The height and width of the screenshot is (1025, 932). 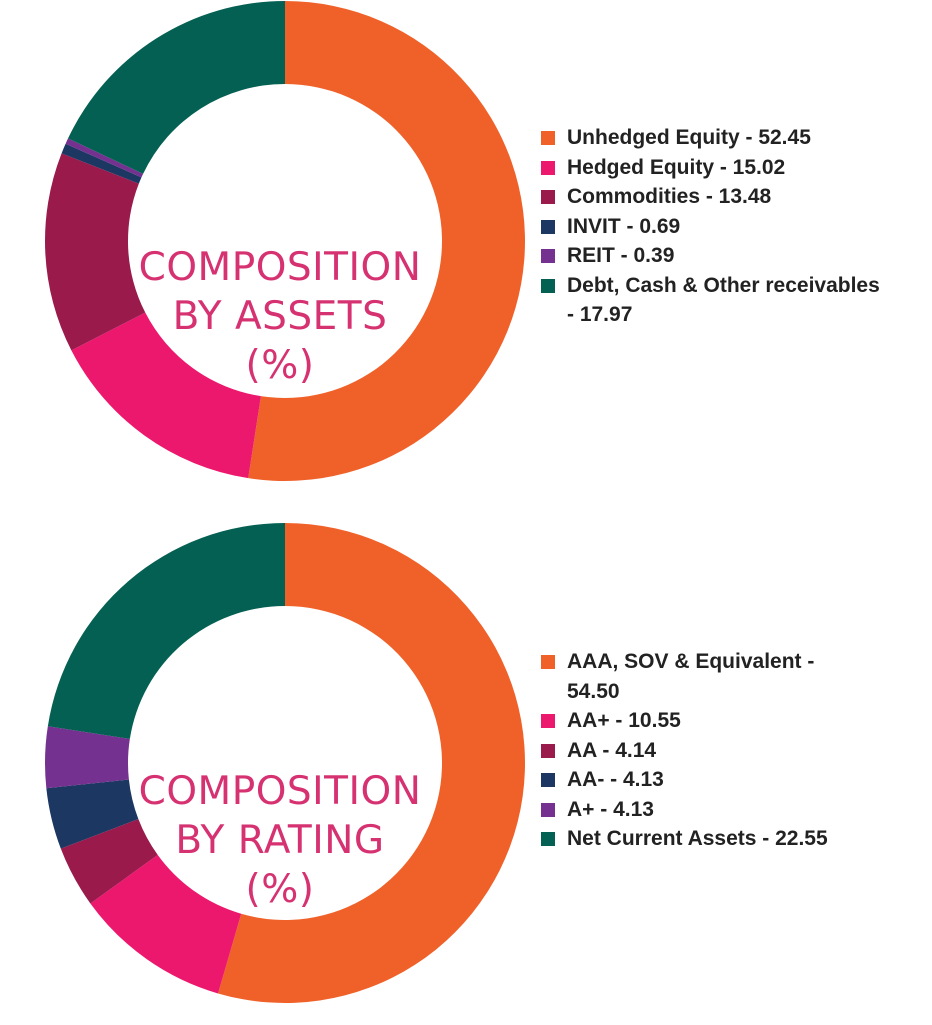 I want to click on legend-label: Hedged Equity - 15.02, so click(x=676, y=167).